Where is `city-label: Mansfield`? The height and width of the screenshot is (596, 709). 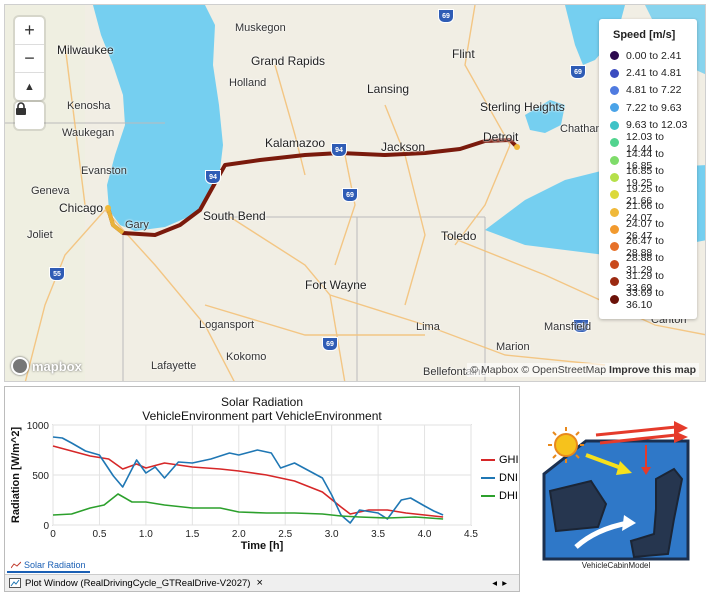 city-label: Mansfield is located at coordinates (568, 327).